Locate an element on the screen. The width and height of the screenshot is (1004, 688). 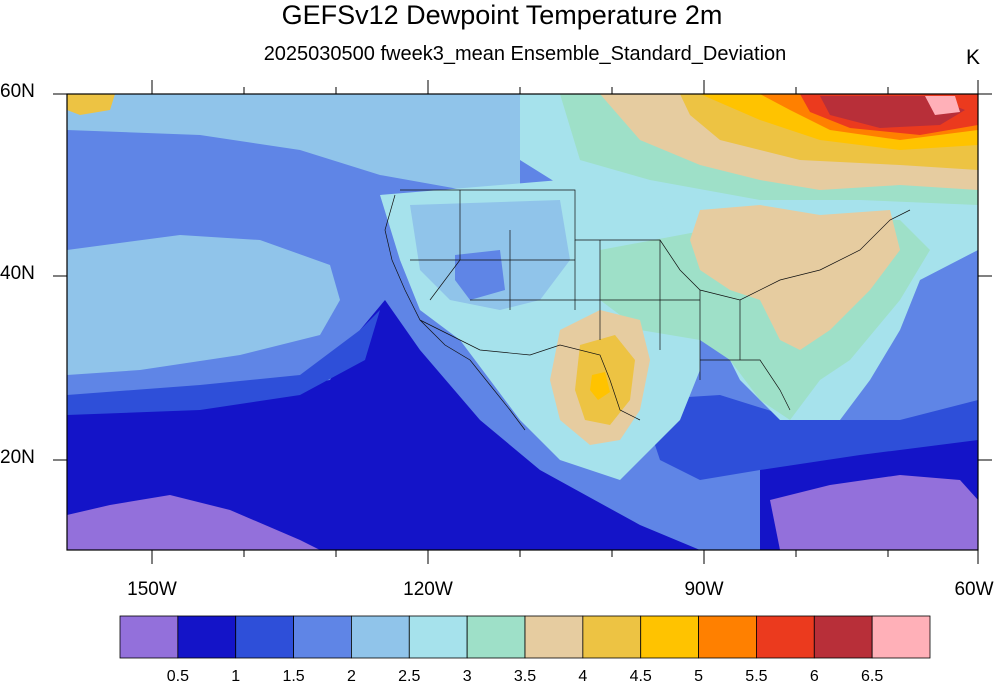
colorbar-tick-label: 1 is located at coordinates (236, 676).